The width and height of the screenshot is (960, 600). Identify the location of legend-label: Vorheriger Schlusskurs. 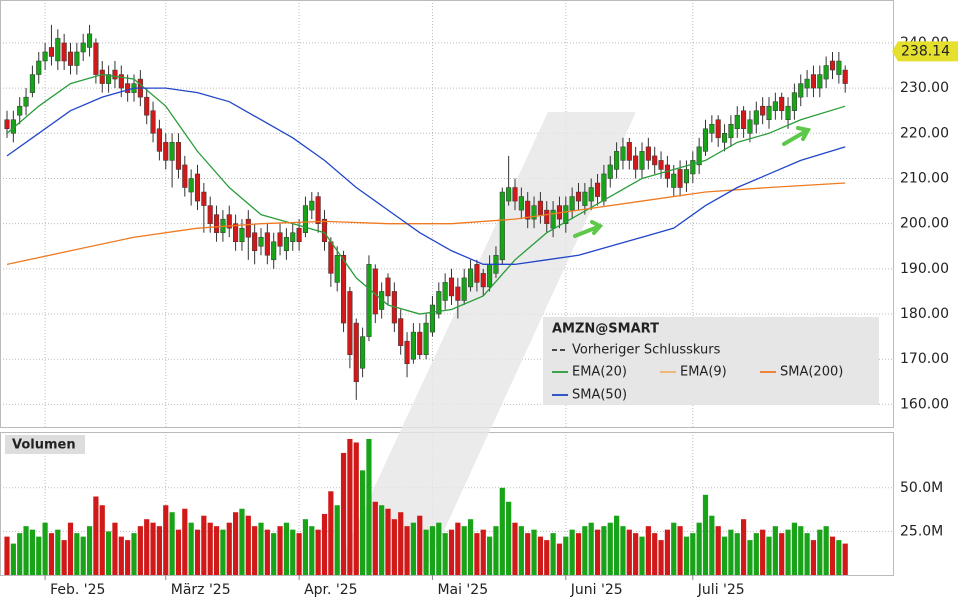
(646, 350).